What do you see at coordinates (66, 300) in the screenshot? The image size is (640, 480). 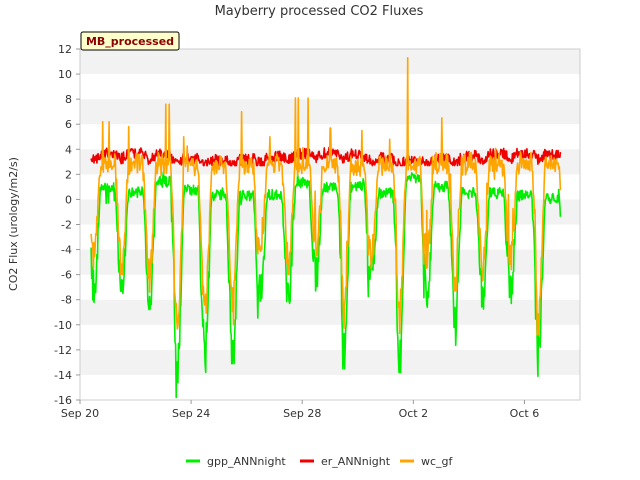 I see `y-tick-label: -8` at bounding box center [66, 300].